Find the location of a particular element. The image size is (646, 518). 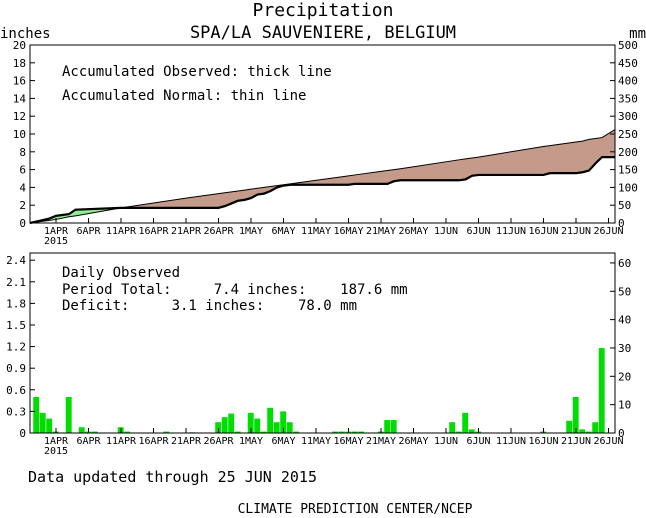

right-y-tick-label: 30 is located at coordinates (624, 348).